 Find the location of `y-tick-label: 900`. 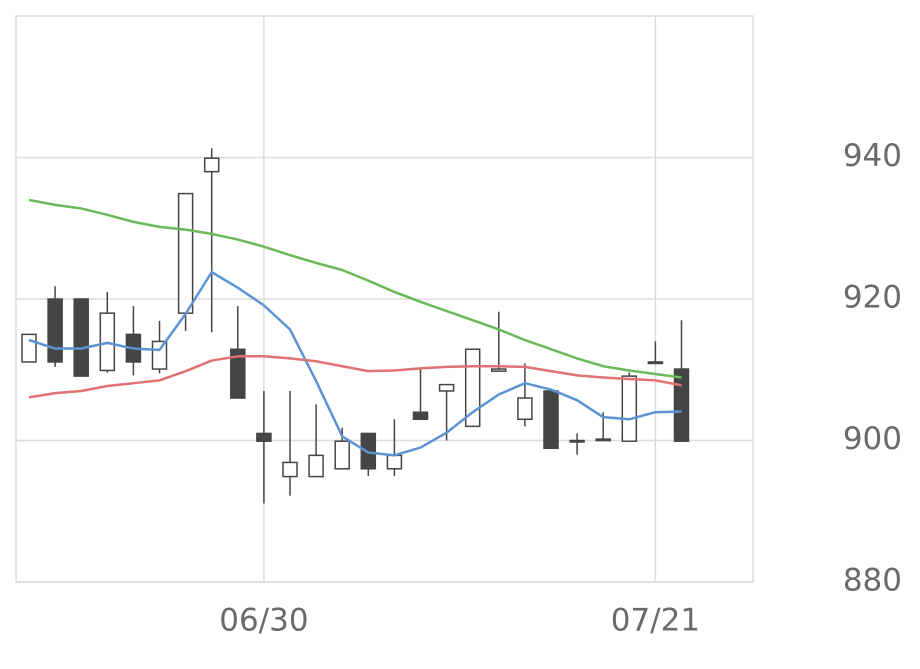

y-tick-label: 900 is located at coordinates (872, 439).